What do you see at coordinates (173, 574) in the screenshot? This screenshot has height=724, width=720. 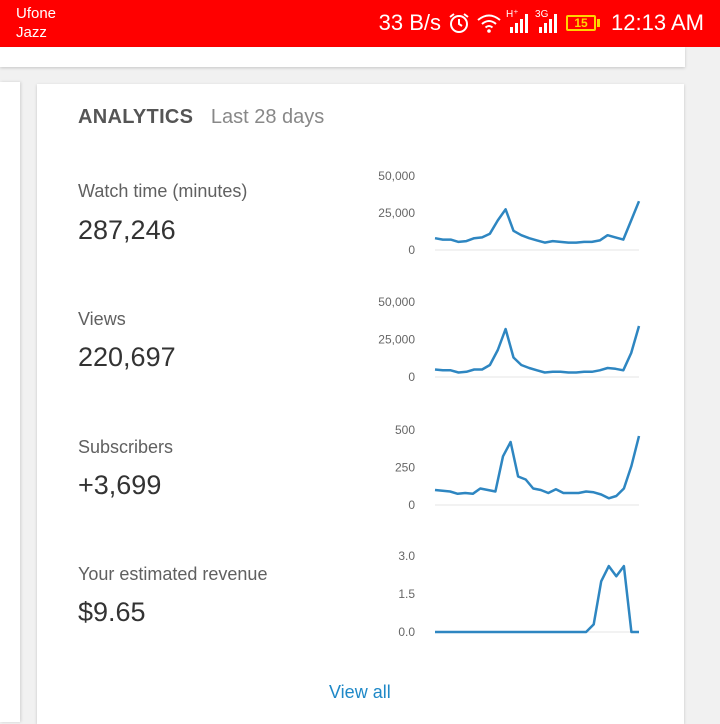 I see `metric-label-revenue: Your estimated revenue` at bounding box center [173, 574].